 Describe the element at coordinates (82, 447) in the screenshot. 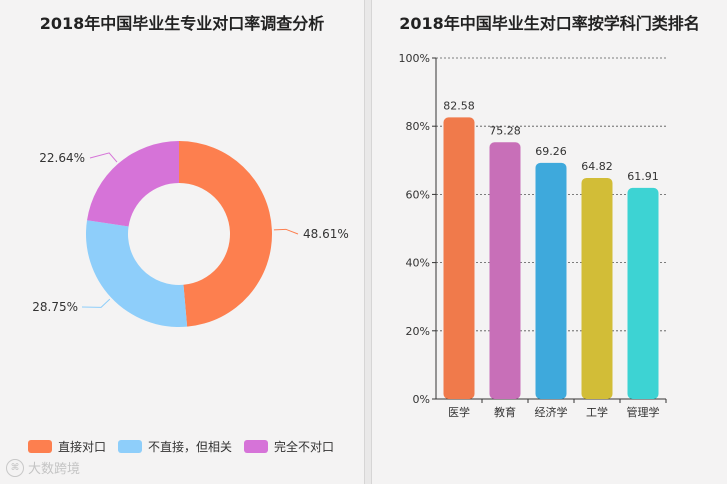

I see `legend-label: 直接对口` at that location.